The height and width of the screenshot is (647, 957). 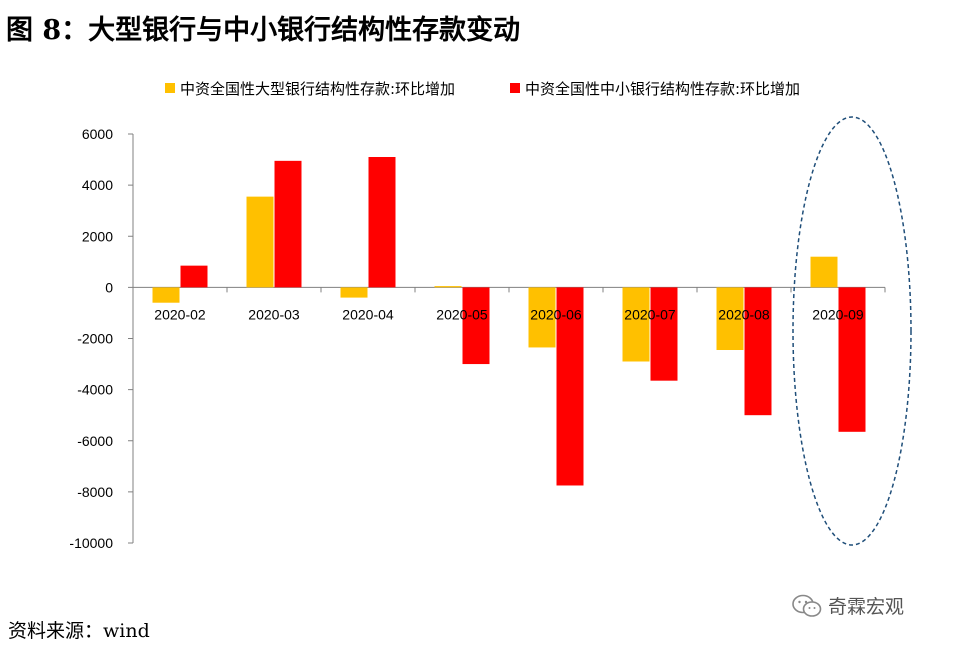 I want to click on category-label: 2020-02, so click(x=180, y=314).